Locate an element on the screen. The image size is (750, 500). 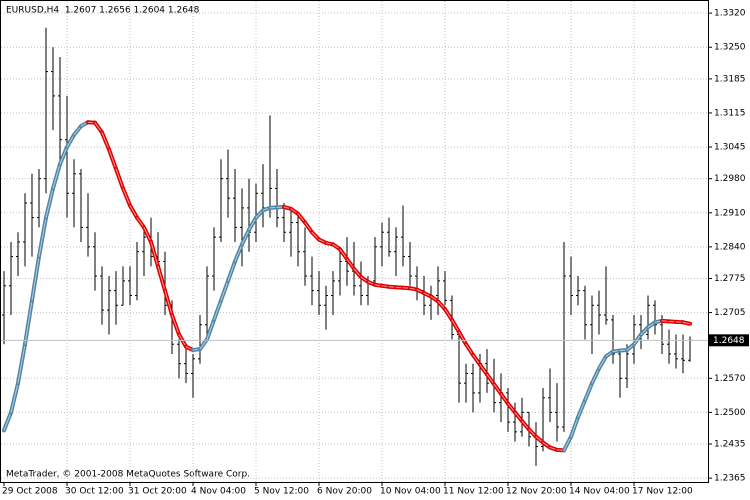
y-tick-label: 1.2775 is located at coordinates (730, 279).